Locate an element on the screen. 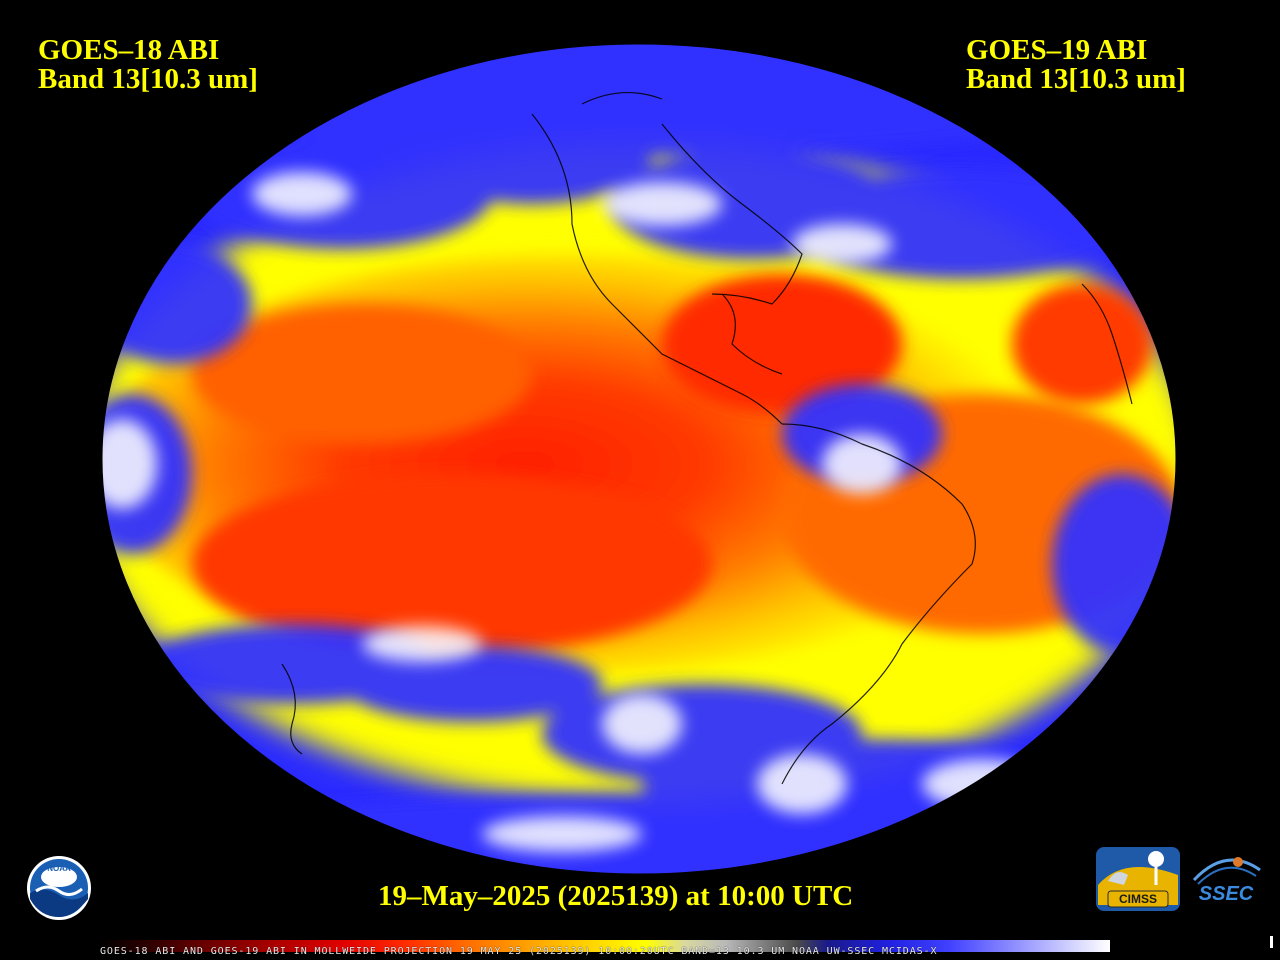 Image resolution: width=1280 pixels, height=960 pixels. left-band-label: Band 13[10.3 um] is located at coordinates (148, 79).